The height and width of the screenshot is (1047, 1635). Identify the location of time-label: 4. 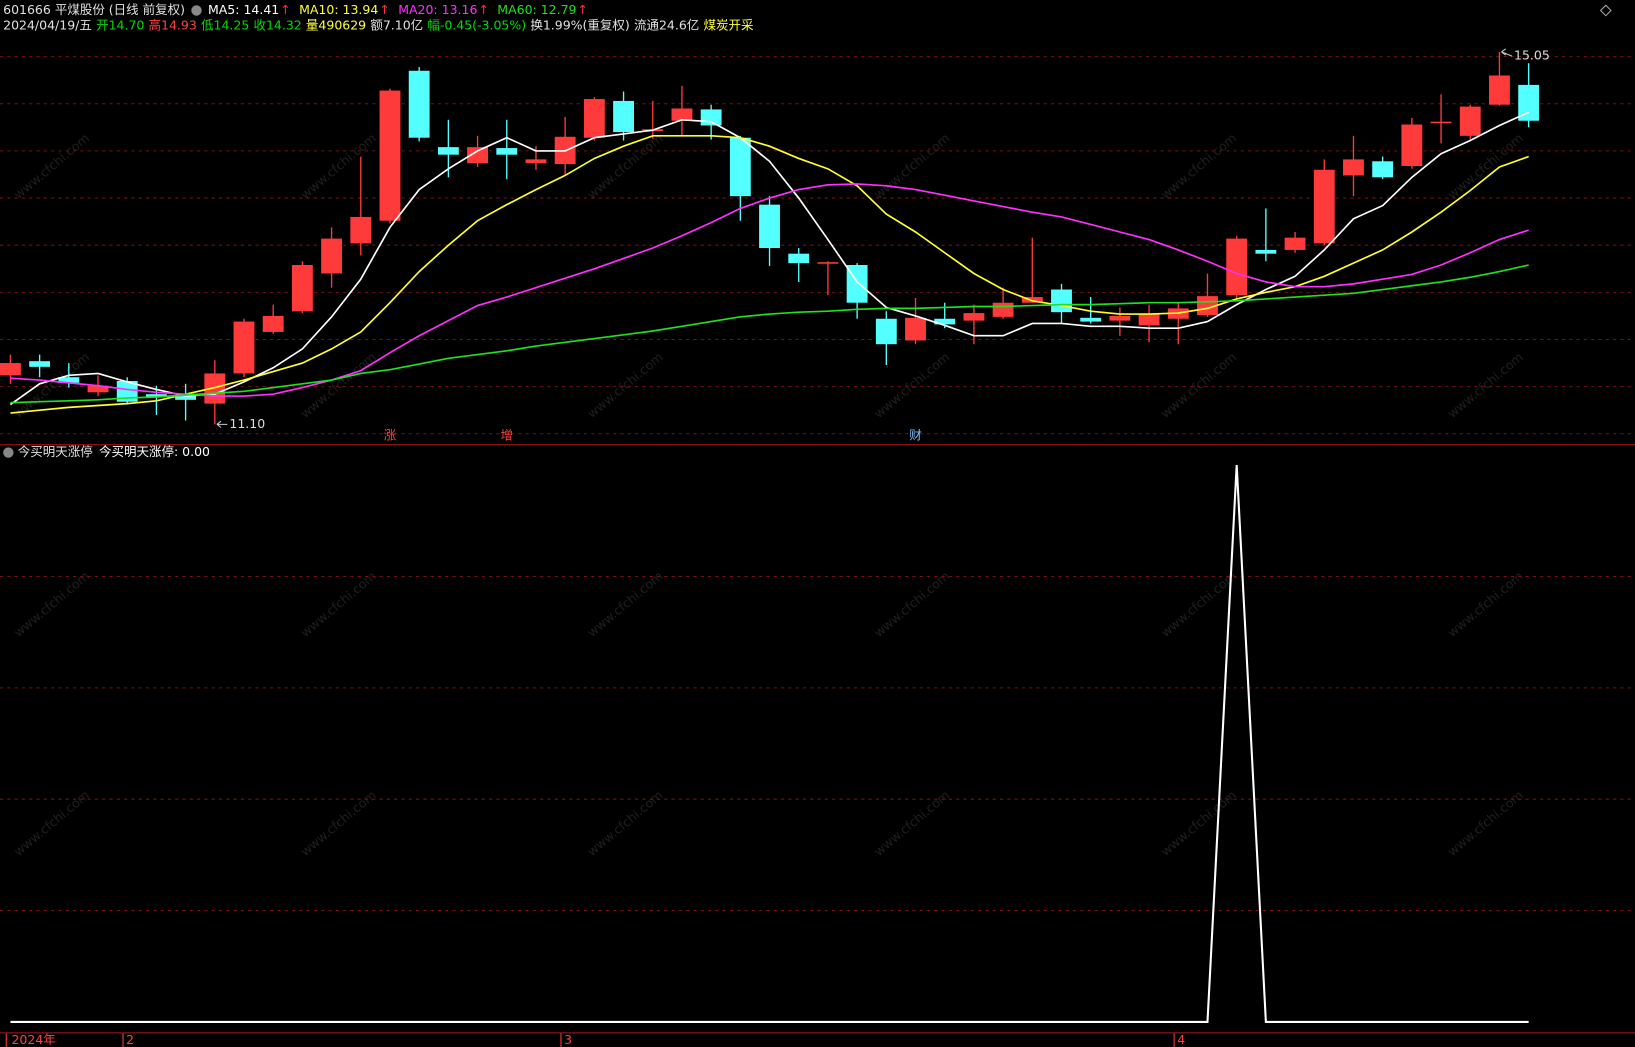
(1181, 1039).